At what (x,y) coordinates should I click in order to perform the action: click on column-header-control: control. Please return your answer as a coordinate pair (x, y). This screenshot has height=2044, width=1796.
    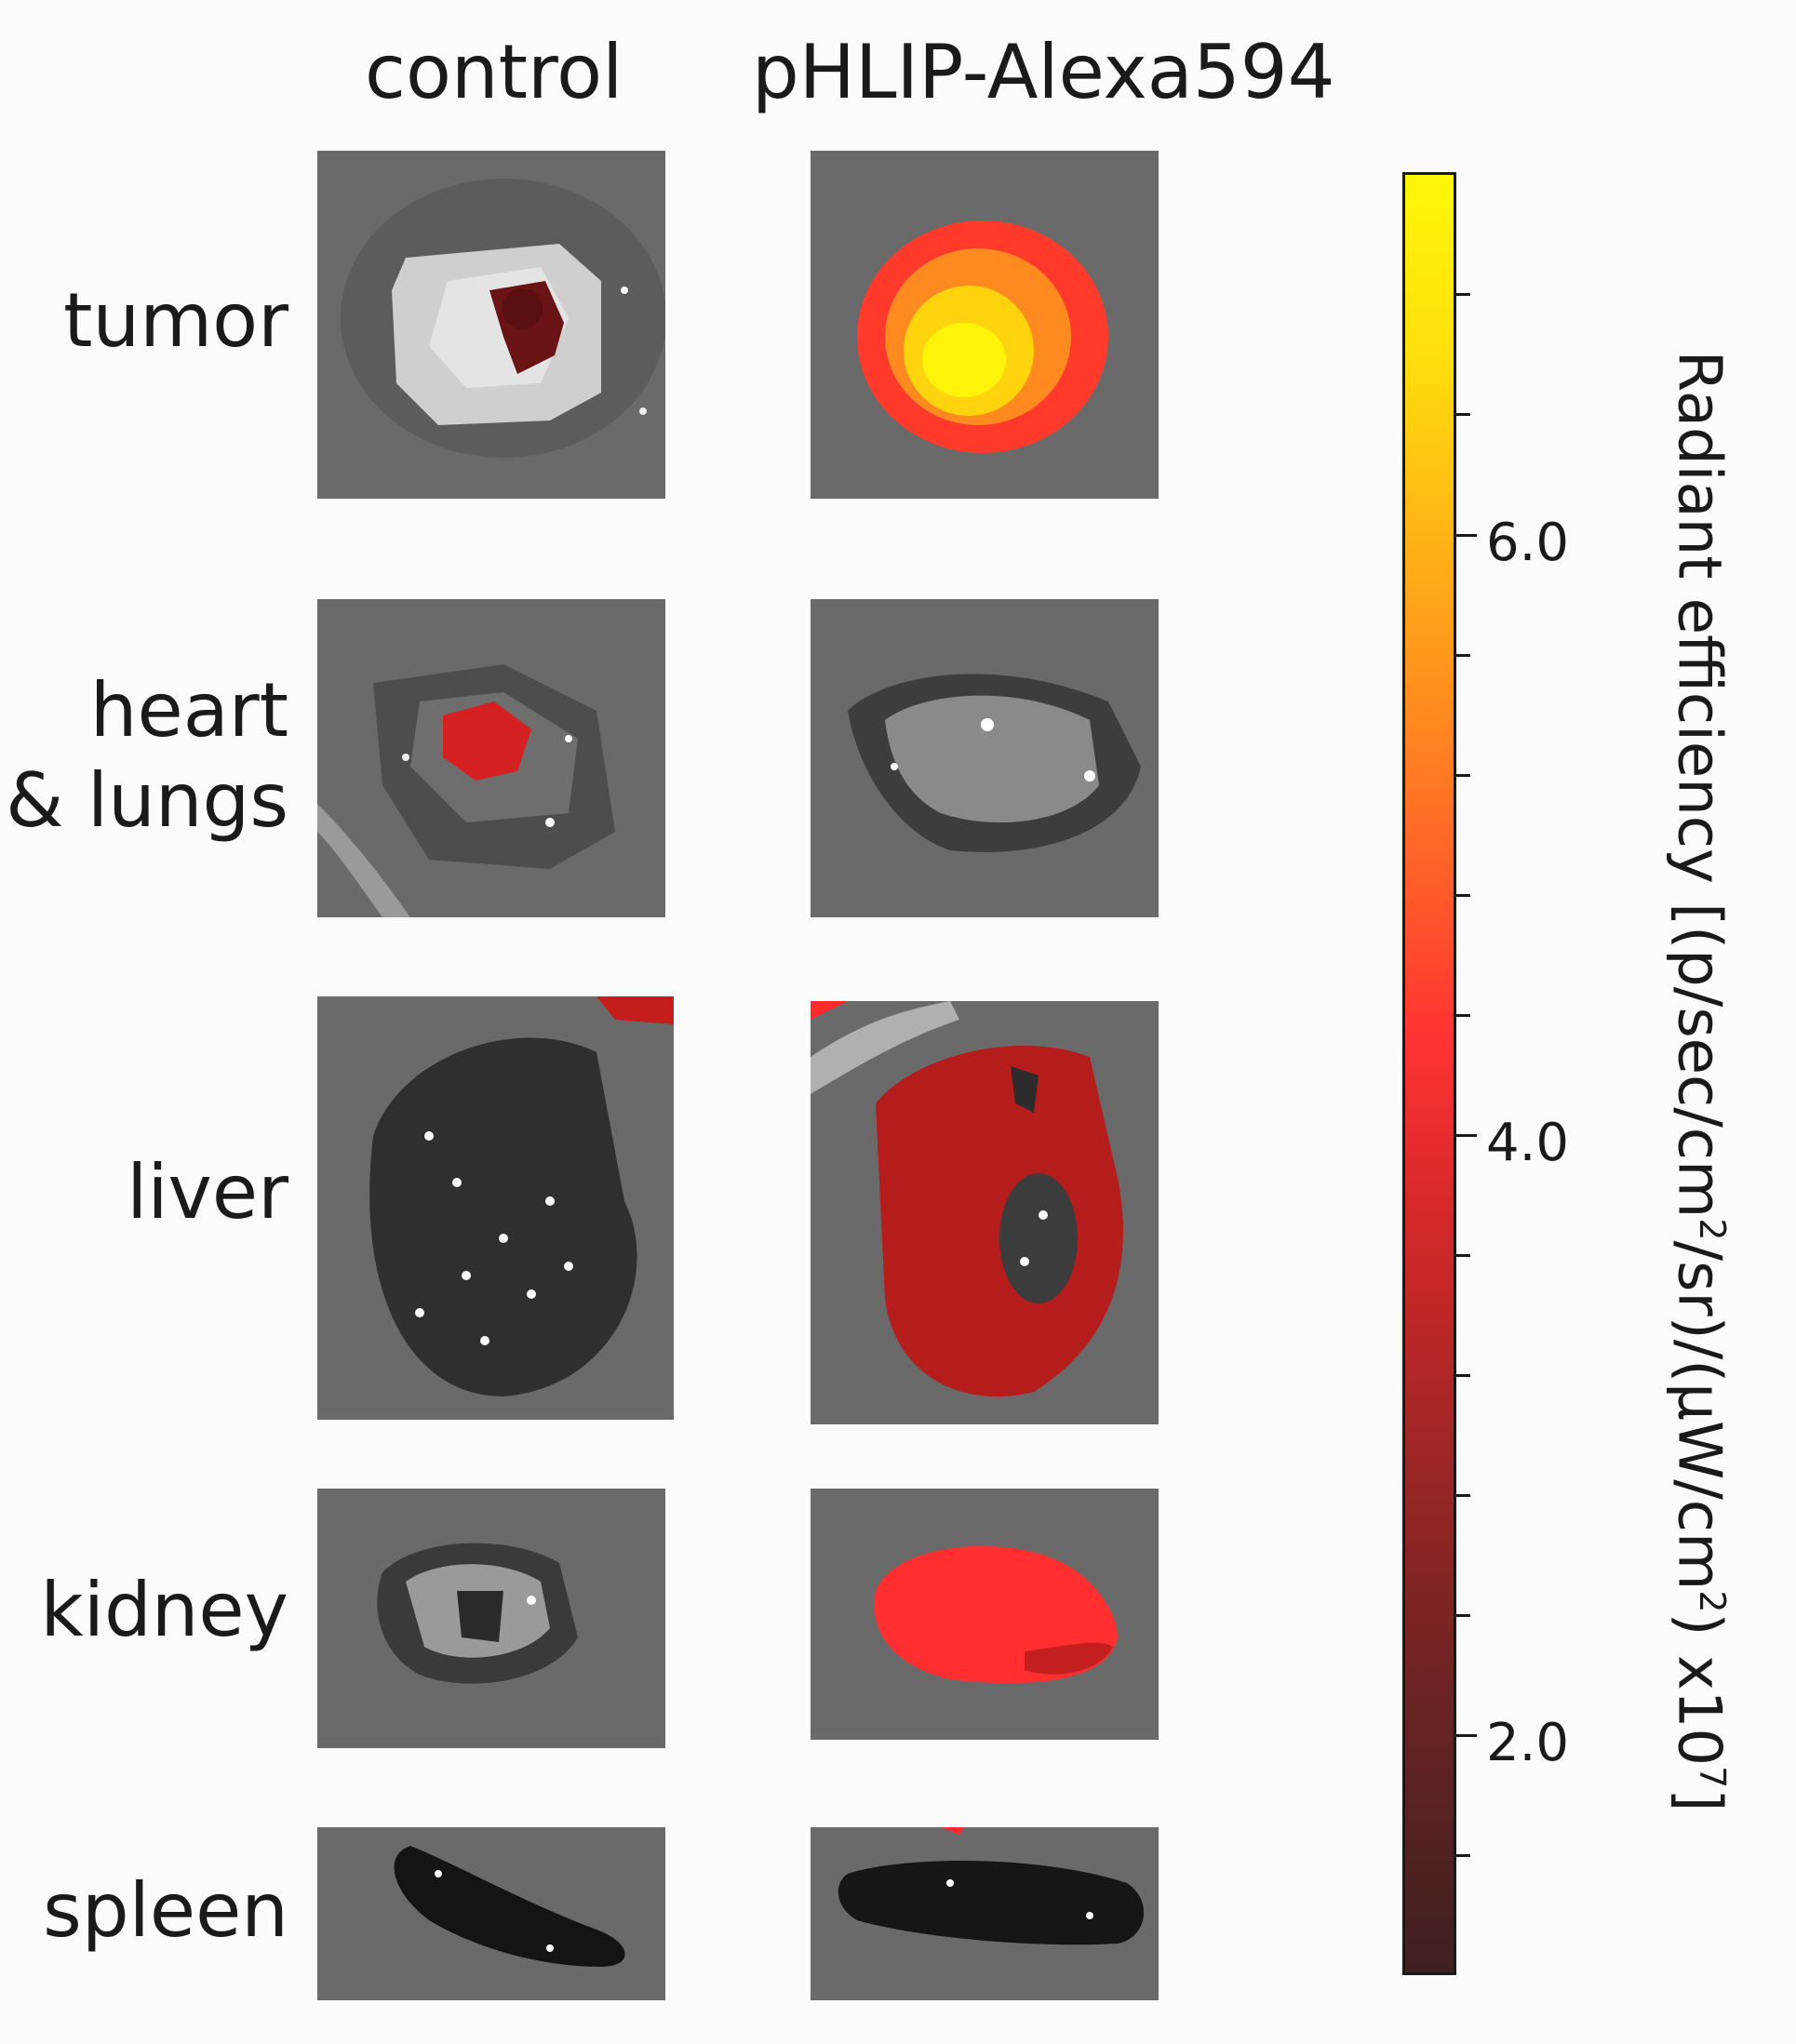
    Looking at the image, I should click on (494, 72).